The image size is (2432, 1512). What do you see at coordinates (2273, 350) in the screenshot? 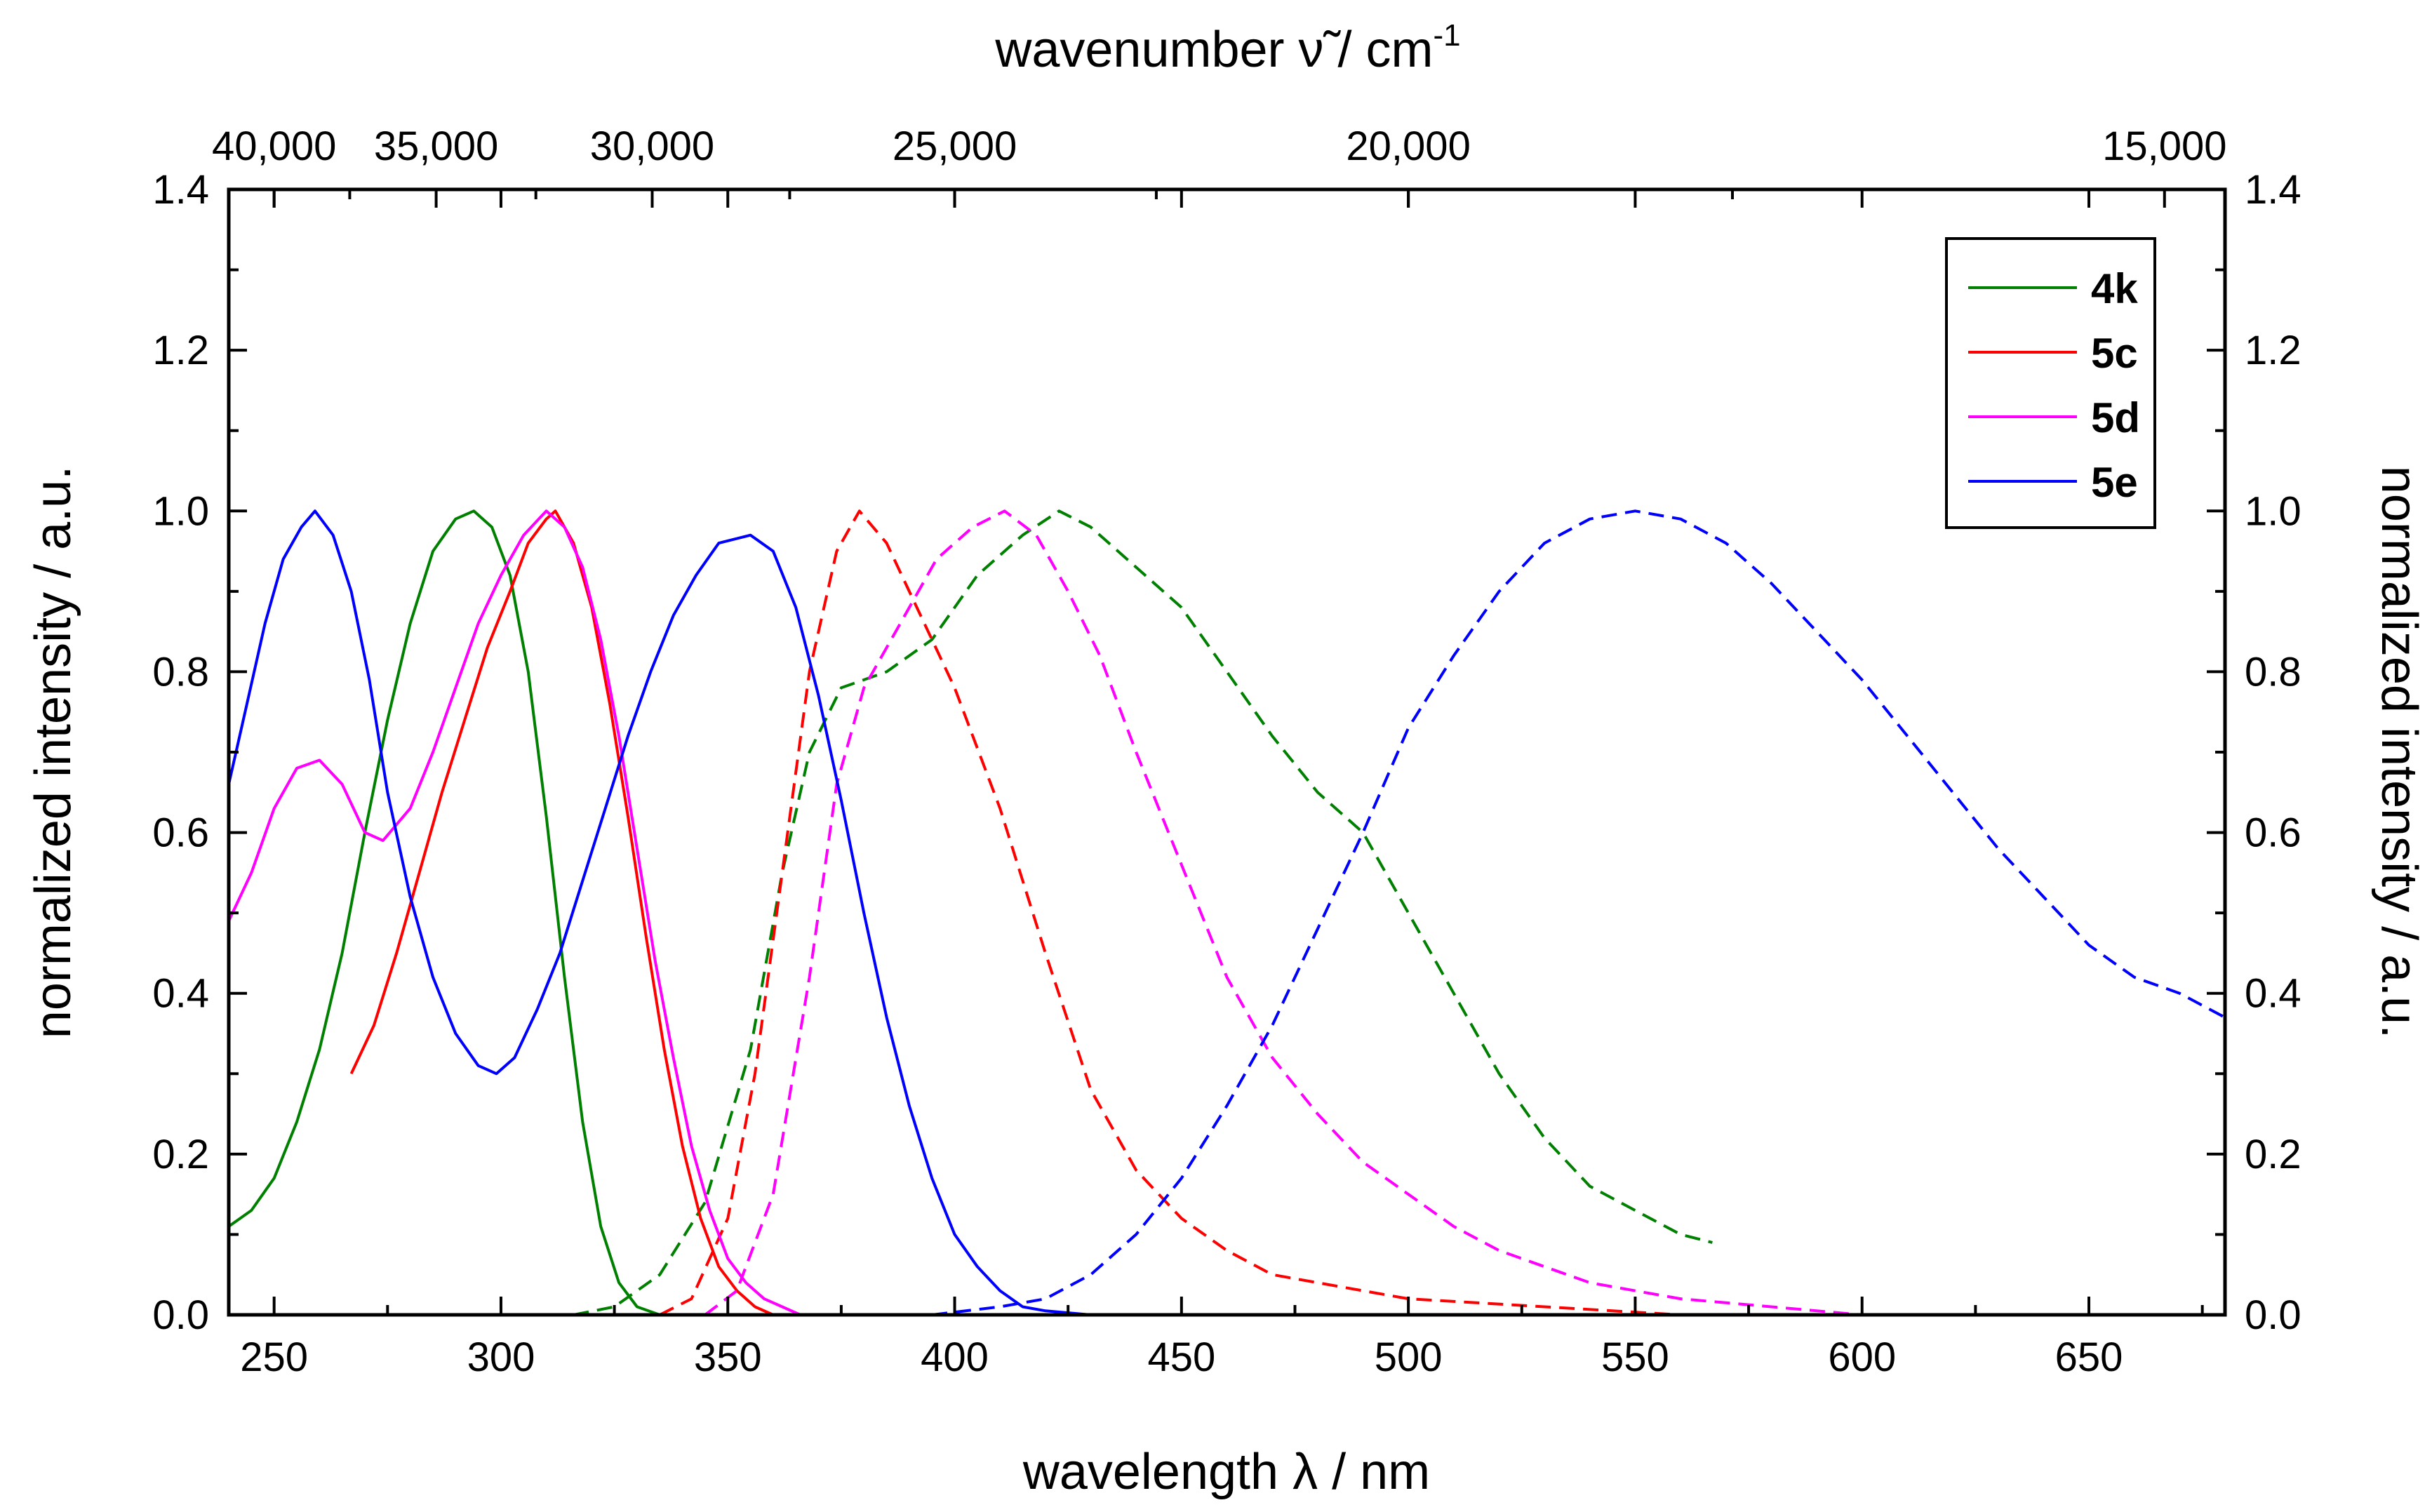
I see `y-tick-label-right: 1.2` at bounding box center [2273, 350].